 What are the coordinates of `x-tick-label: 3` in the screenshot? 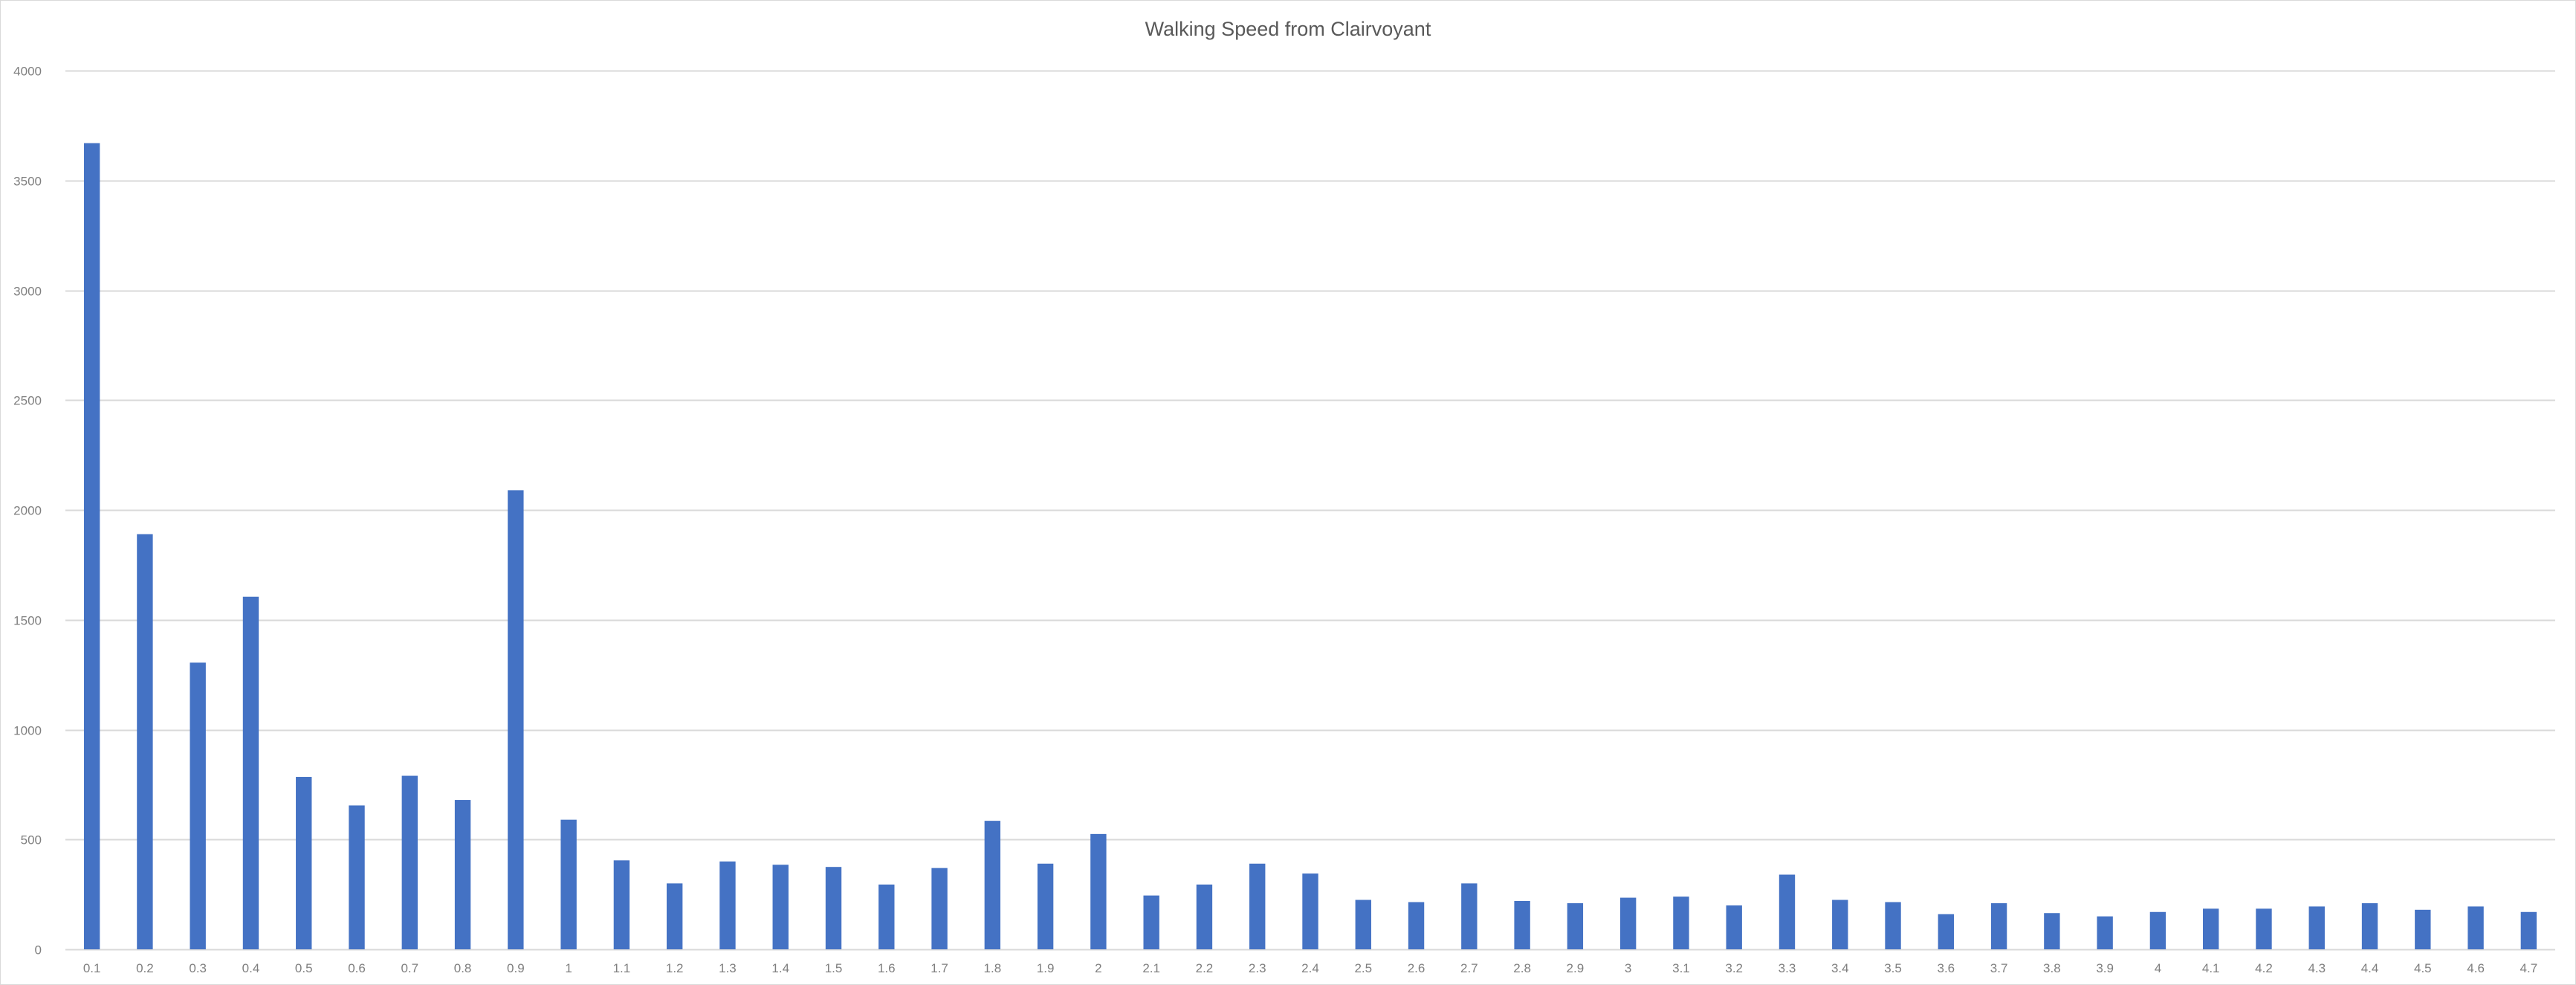 It's located at (1628, 968).